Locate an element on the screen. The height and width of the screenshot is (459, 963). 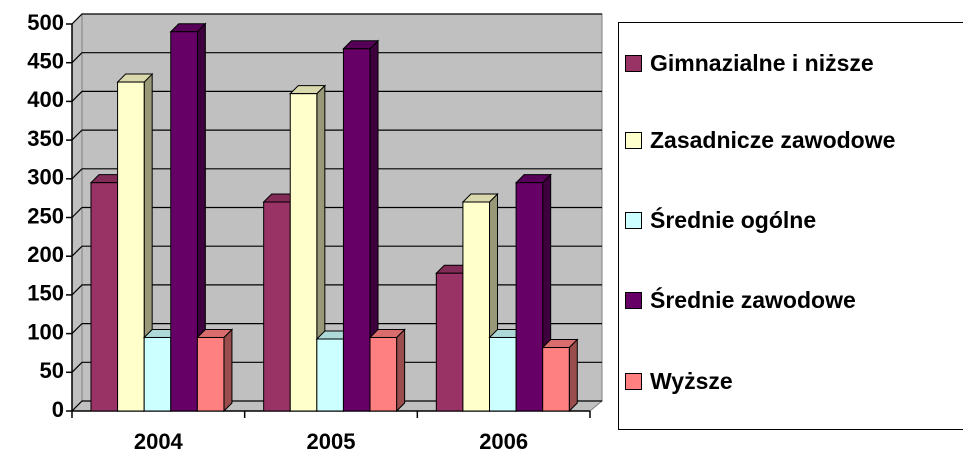
legend-label: Gimnazialne i niższe is located at coordinates (762, 63).